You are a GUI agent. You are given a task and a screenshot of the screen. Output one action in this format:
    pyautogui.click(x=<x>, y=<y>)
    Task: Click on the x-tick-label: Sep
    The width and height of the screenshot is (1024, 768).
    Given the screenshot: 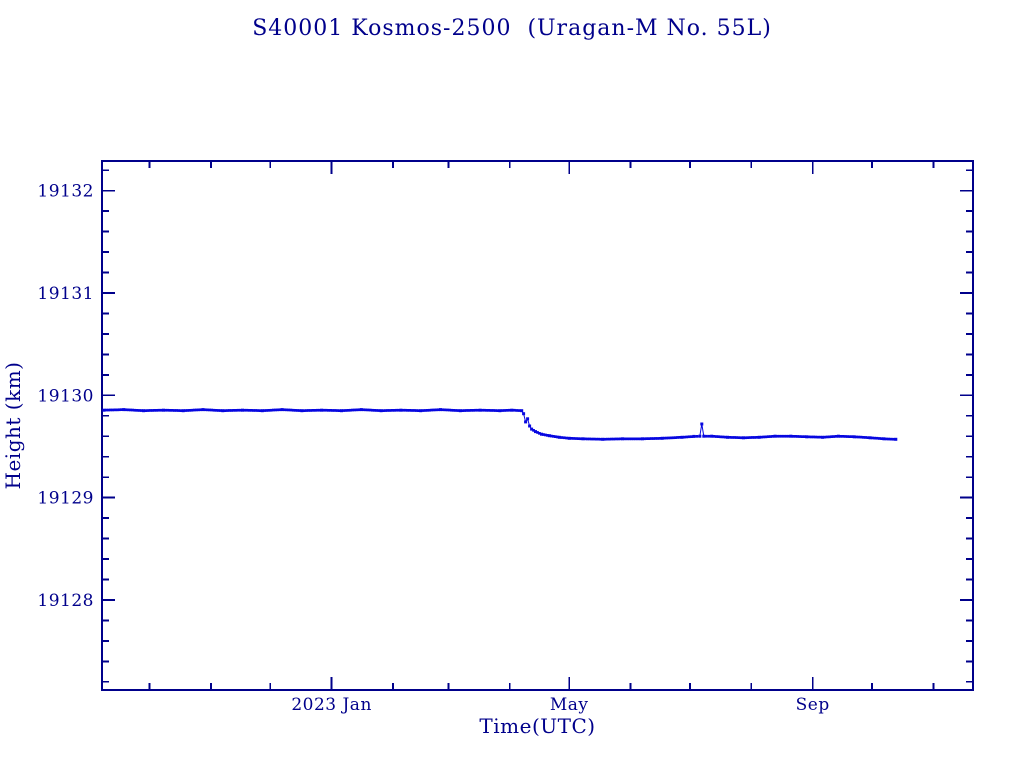 What is the action you would take?
    pyautogui.click(x=813, y=705)
    